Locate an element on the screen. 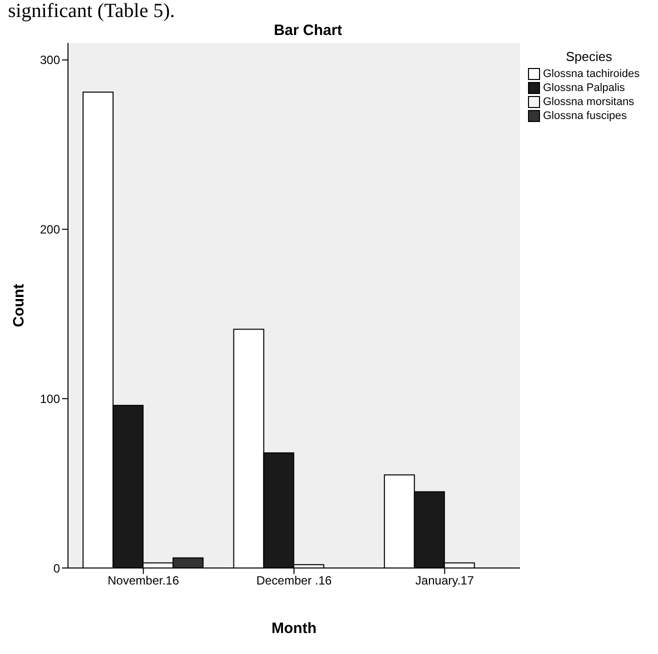 The image size is (658, 654). legend-label: Glossna Palpalis is located at coordinates (584, 88).